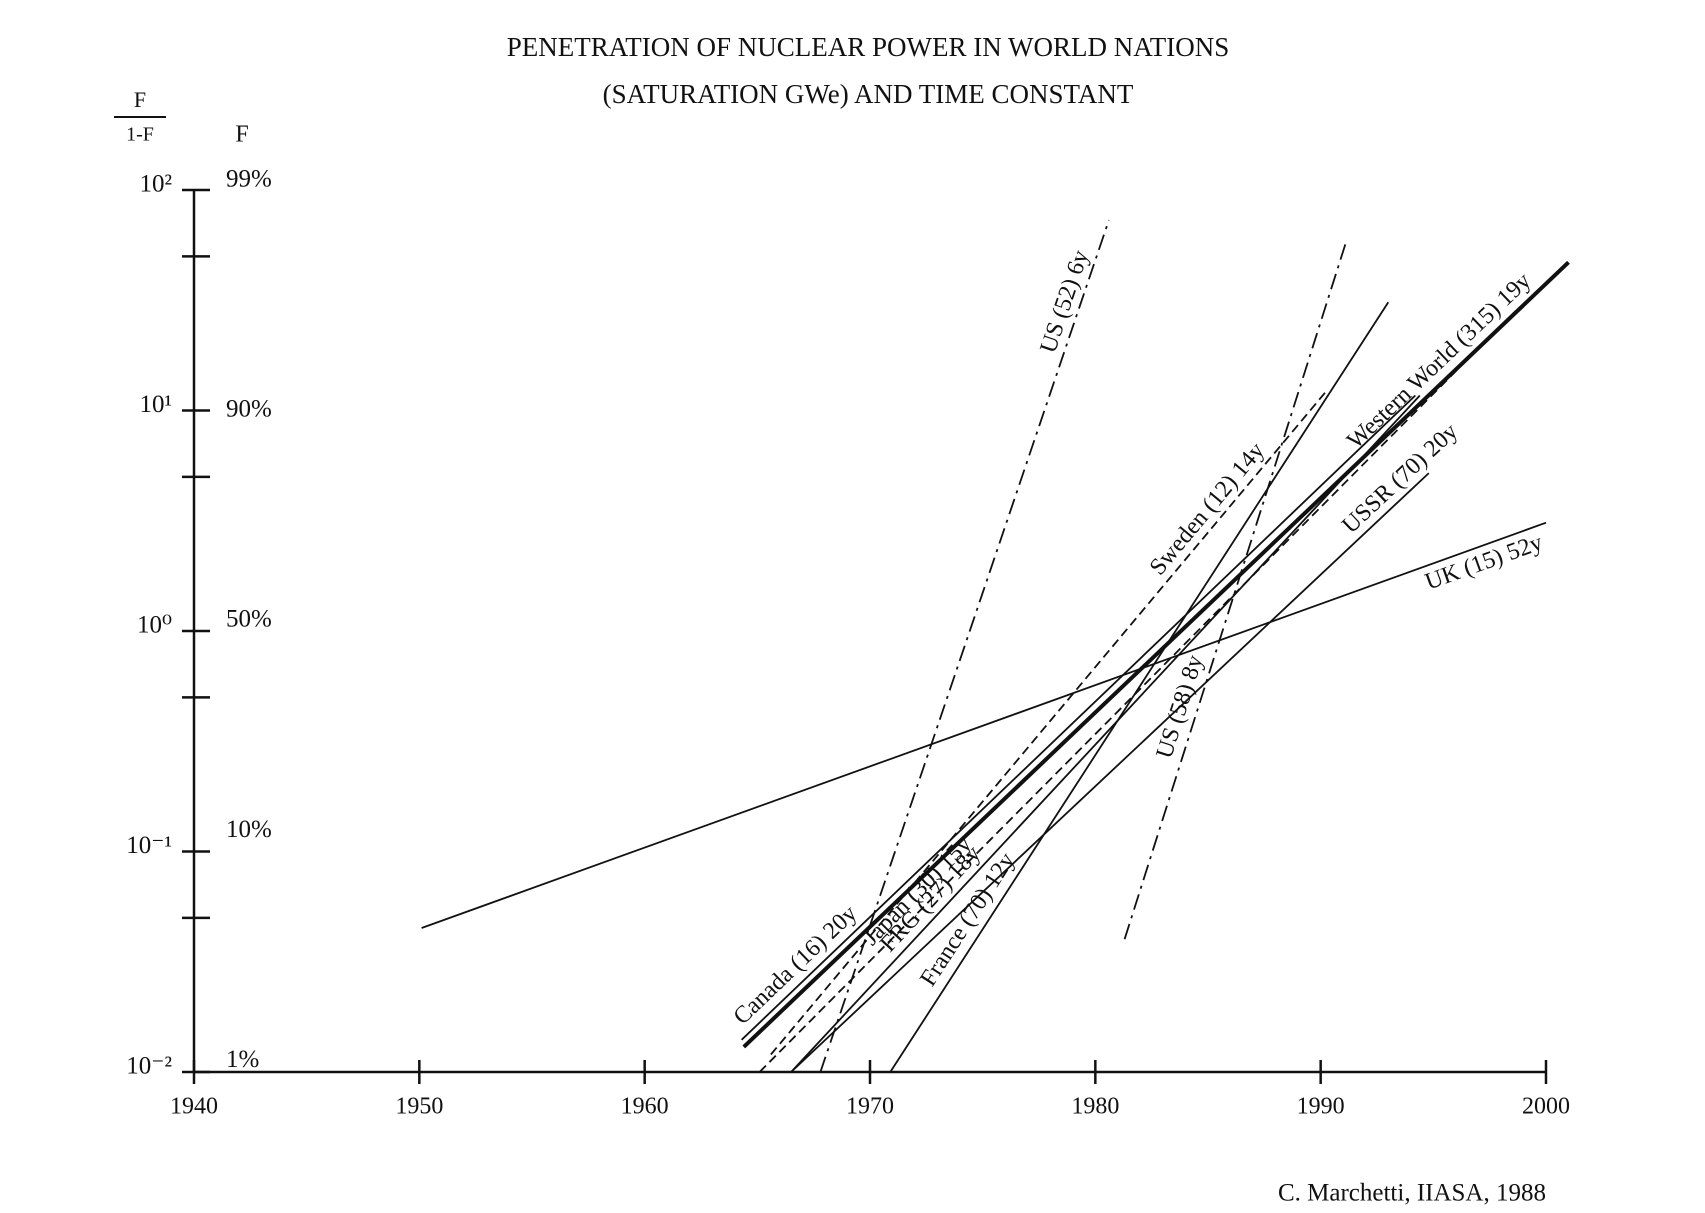 The height and width of the screenshot is (1213, 1705). Describe the element at coordinates (249, 408) in the screenshot. I see `y2-tick-label: 90%` at that location.